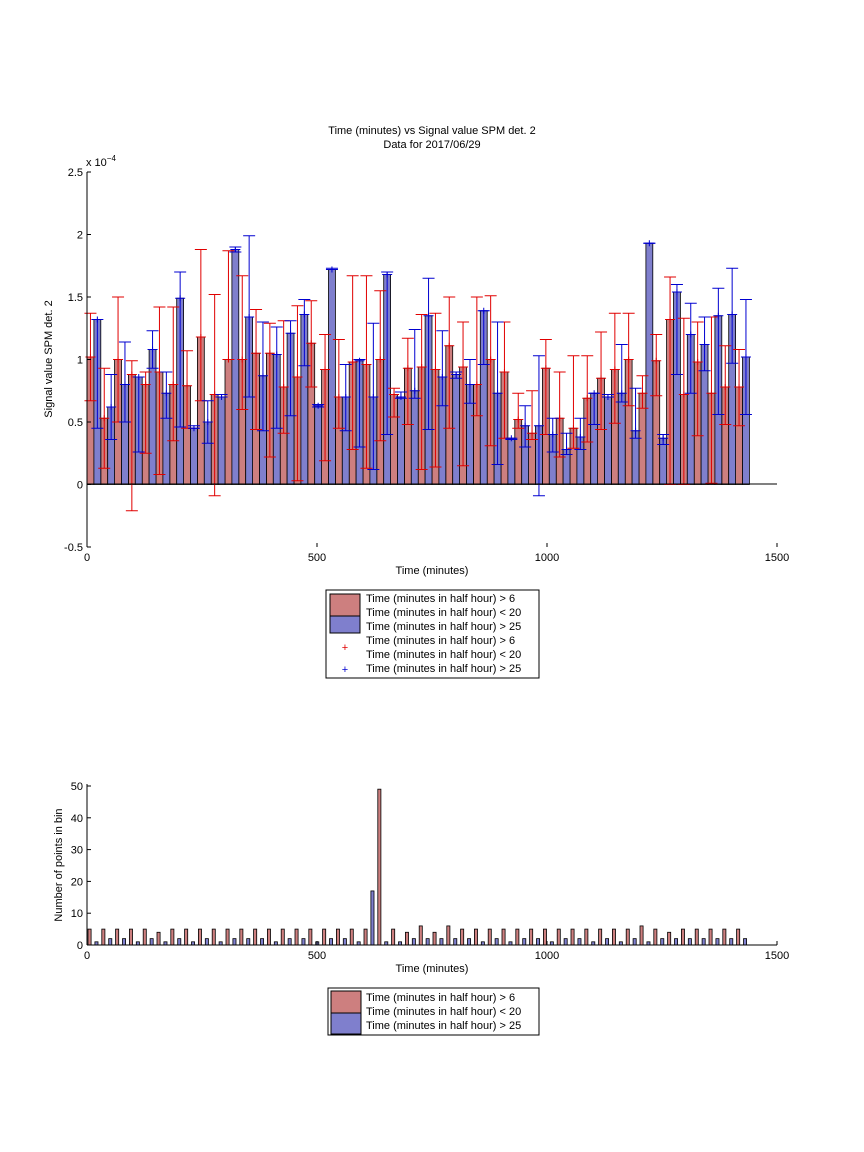  I want to click on count-legend-swatch-red, so click(346, 1002).